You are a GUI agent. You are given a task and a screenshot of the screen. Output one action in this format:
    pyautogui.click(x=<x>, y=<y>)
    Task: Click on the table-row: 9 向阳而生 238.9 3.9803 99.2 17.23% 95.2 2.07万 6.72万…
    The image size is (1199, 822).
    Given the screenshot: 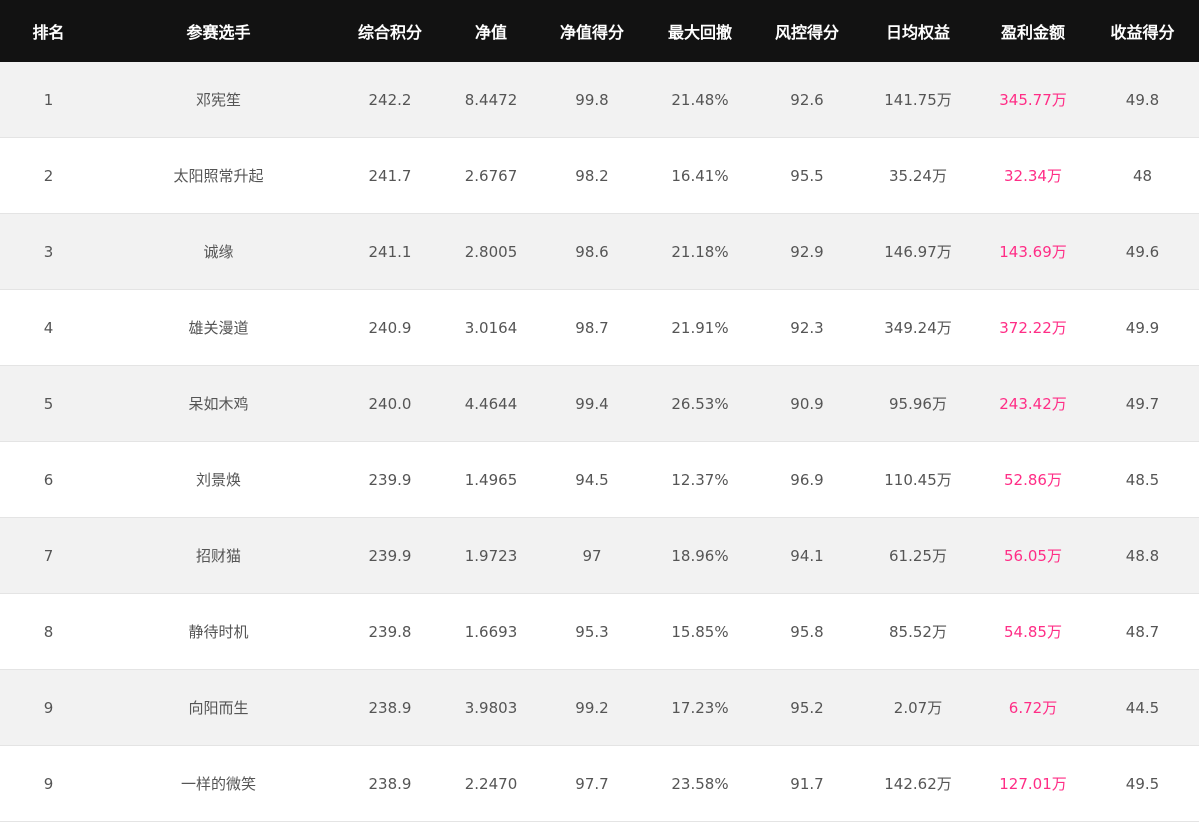 What is the action you would take?
    pyautogui.click(x=599, y=707)
    